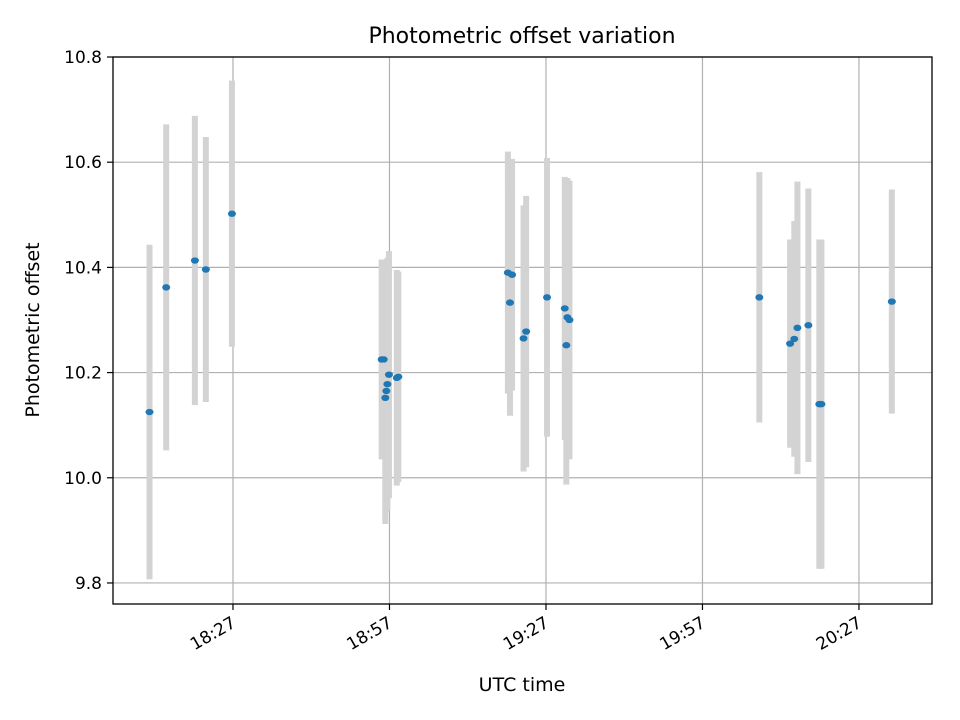  What do you see at coordinates (83, 268) in the screenshot?
I see `y-tick-label: 10.4` at bounding box center [83, 268].